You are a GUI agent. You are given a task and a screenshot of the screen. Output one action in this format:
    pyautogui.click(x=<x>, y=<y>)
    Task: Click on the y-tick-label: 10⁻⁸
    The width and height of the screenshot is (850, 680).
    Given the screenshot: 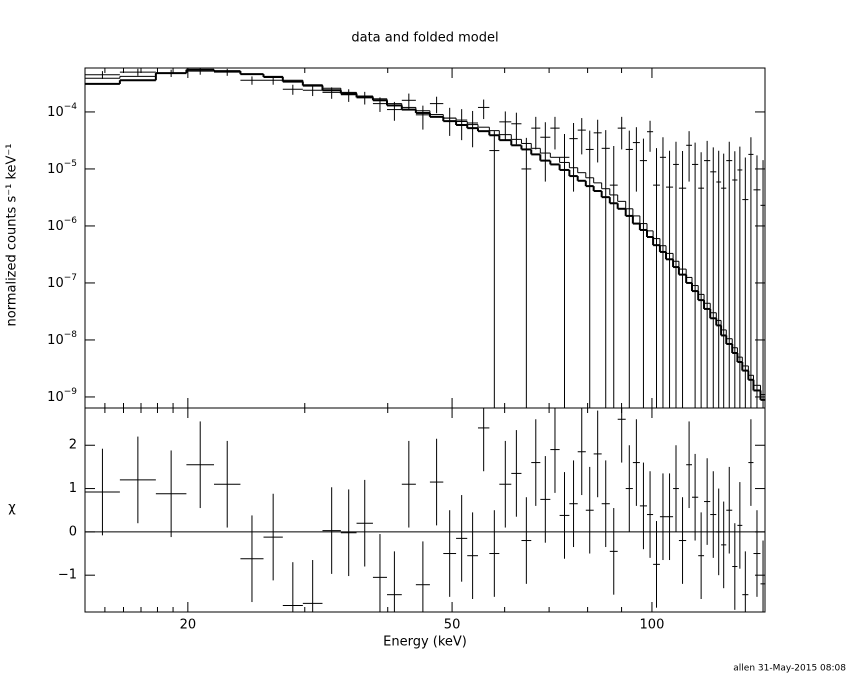 What is the action you would take?
    pyautogui.click(x=62, y=338)
    